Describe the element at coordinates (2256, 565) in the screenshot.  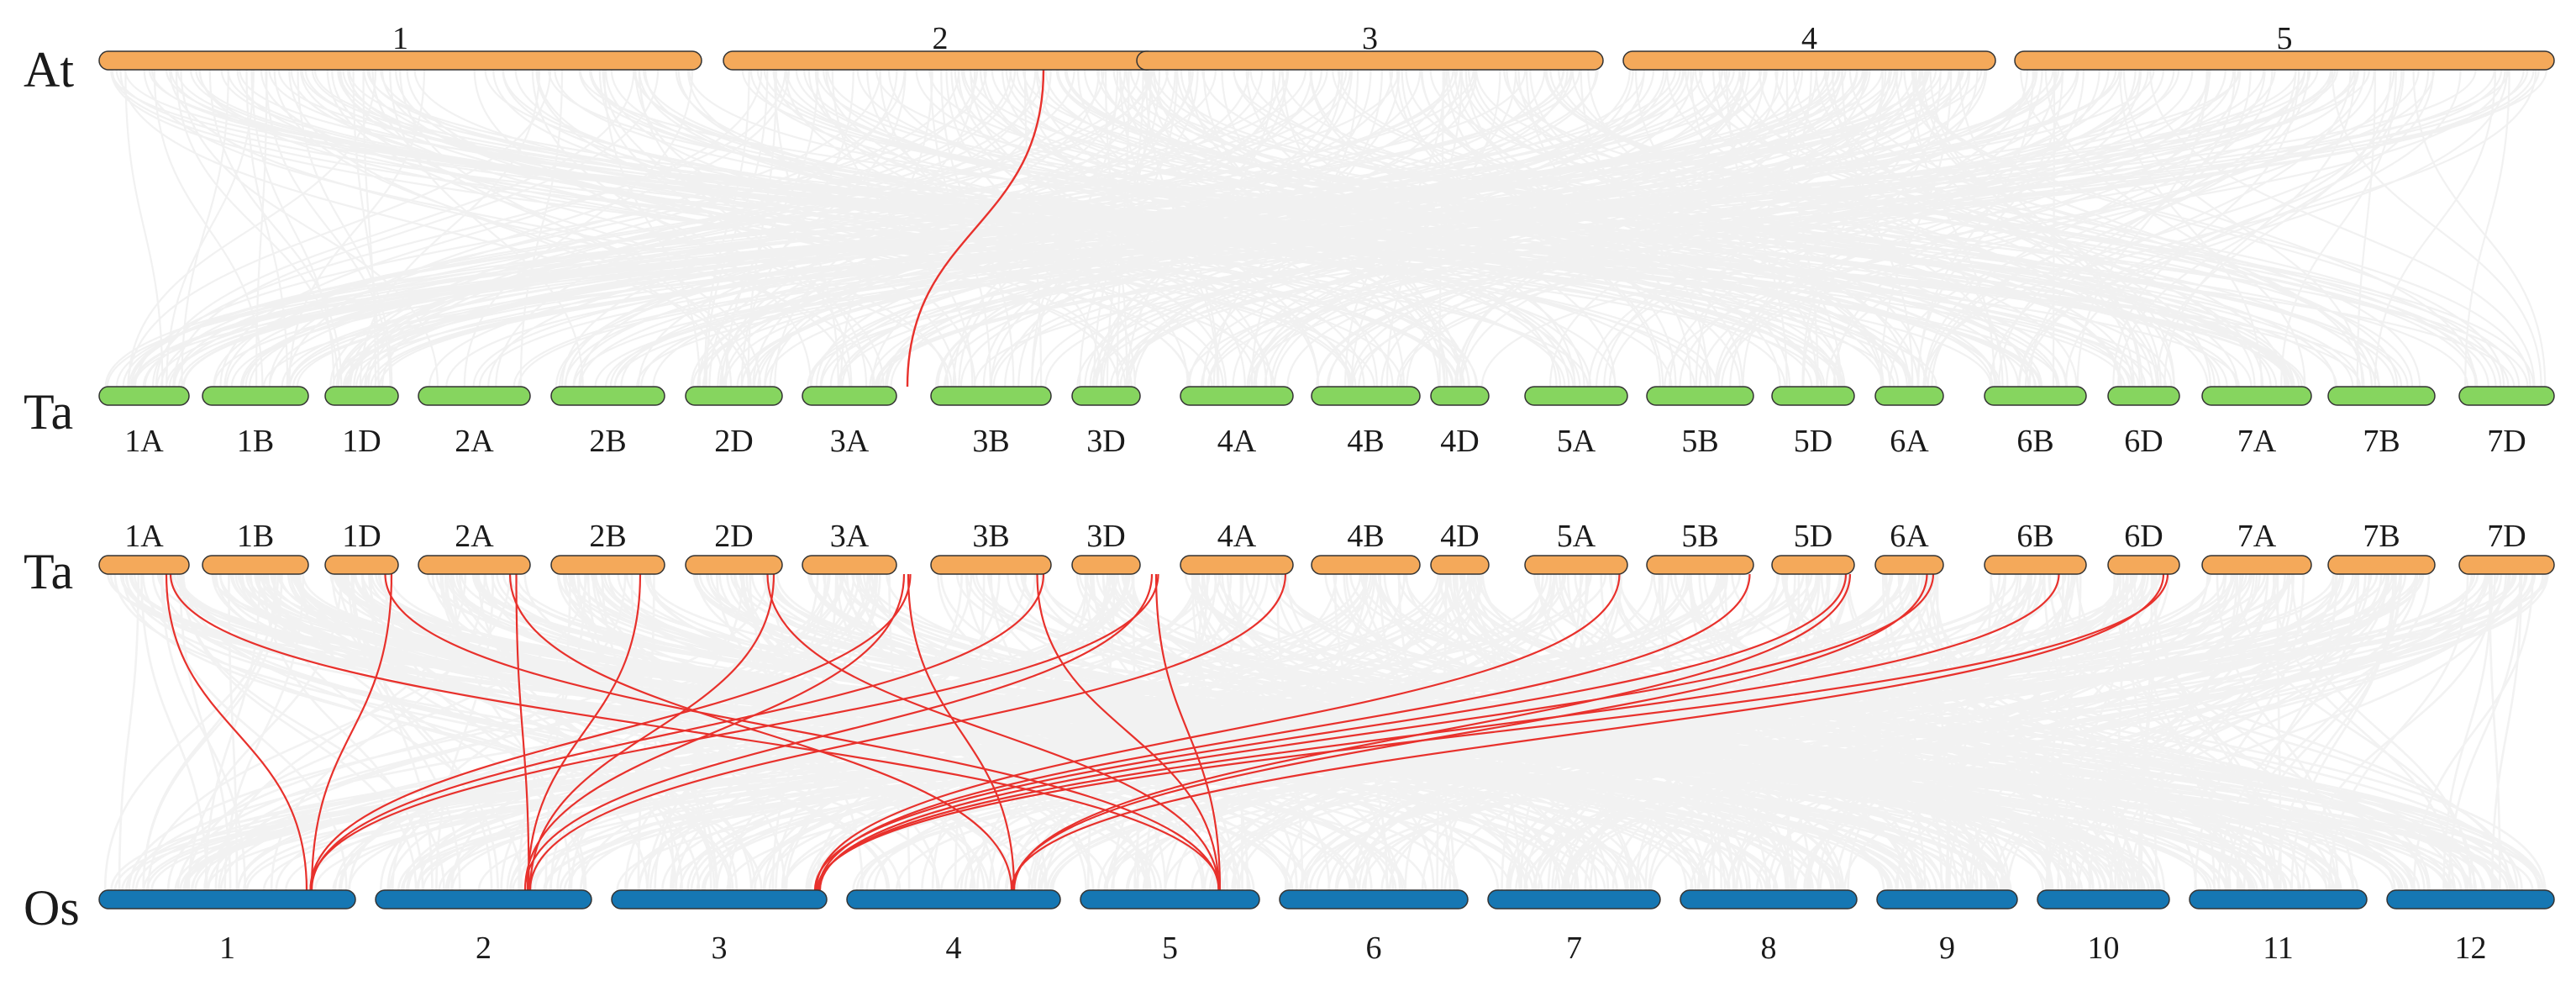
I see `ta-orange-chromosome-7a` at that location.